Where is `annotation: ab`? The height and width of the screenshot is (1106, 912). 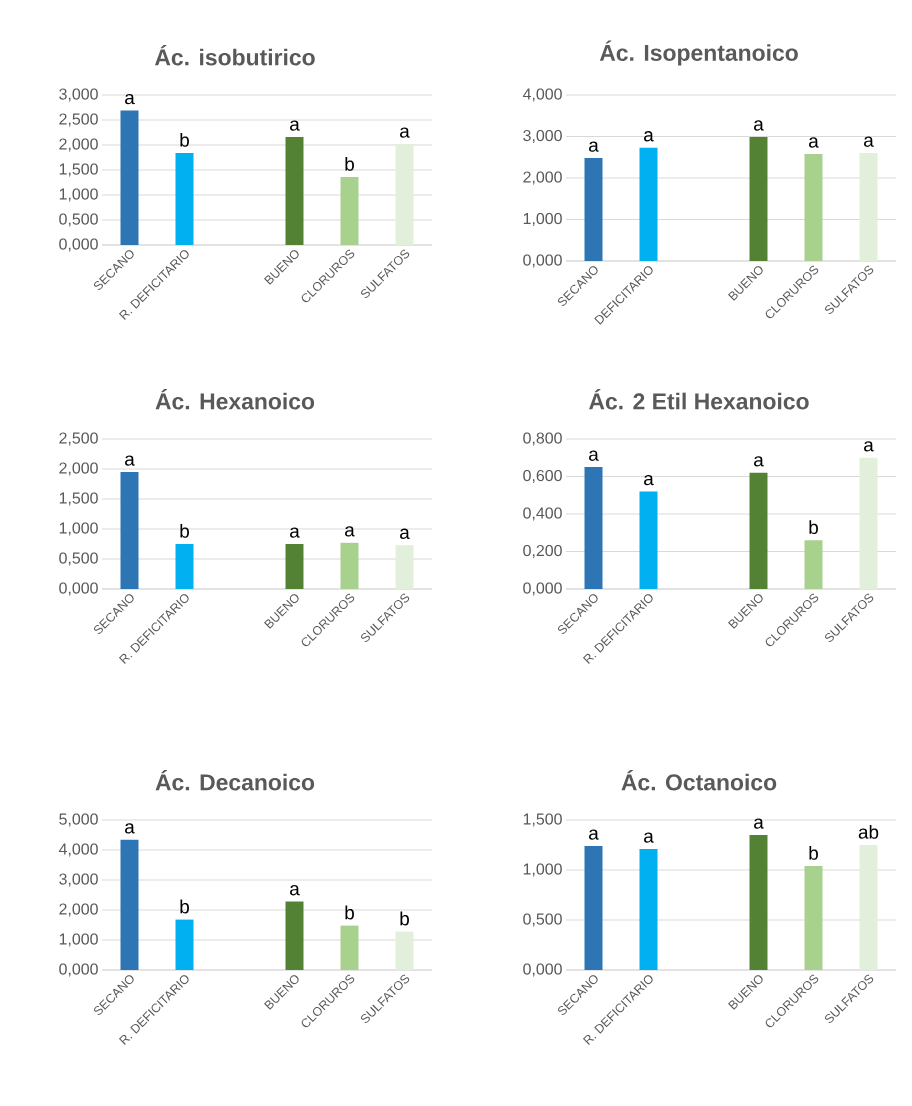 annotation: ab is located at coordinates (868, 831).